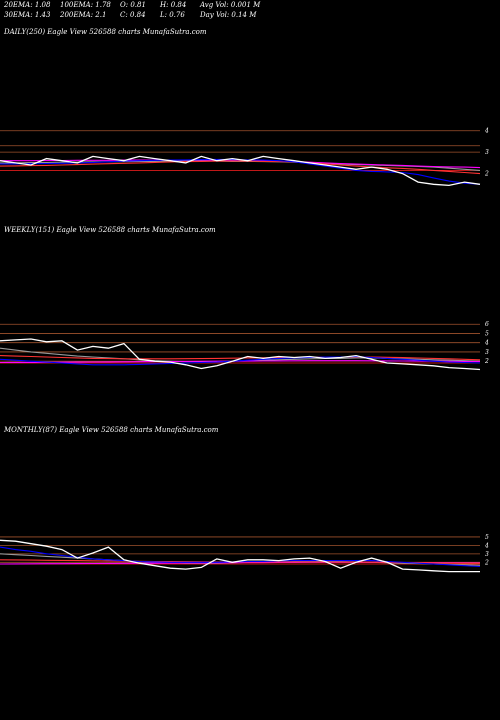  Describe the element at coordinates (486, 545) in the screenshot. I see `monthly-ytick: 4` at that location.